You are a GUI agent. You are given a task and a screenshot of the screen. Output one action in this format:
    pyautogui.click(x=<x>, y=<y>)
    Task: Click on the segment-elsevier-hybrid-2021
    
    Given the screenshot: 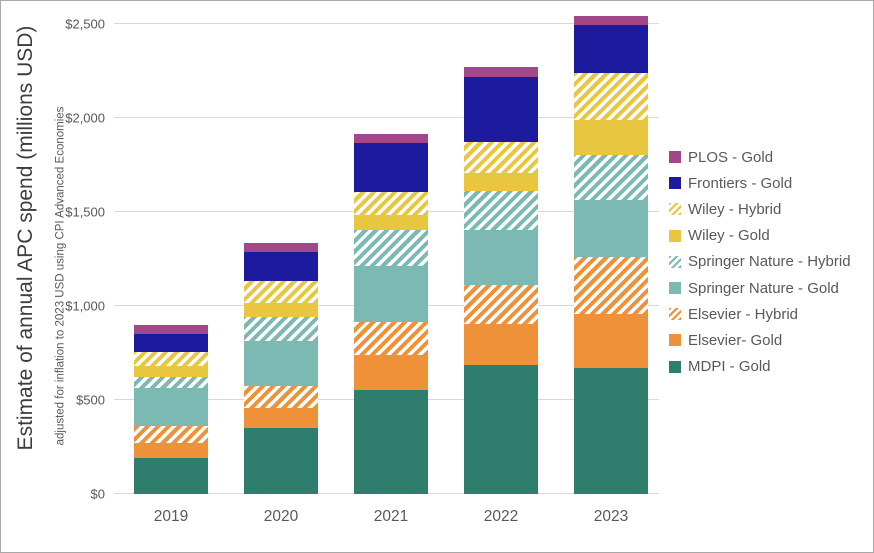 What is the action you would take?
    pyautogui.click(x=391, y=338)
    